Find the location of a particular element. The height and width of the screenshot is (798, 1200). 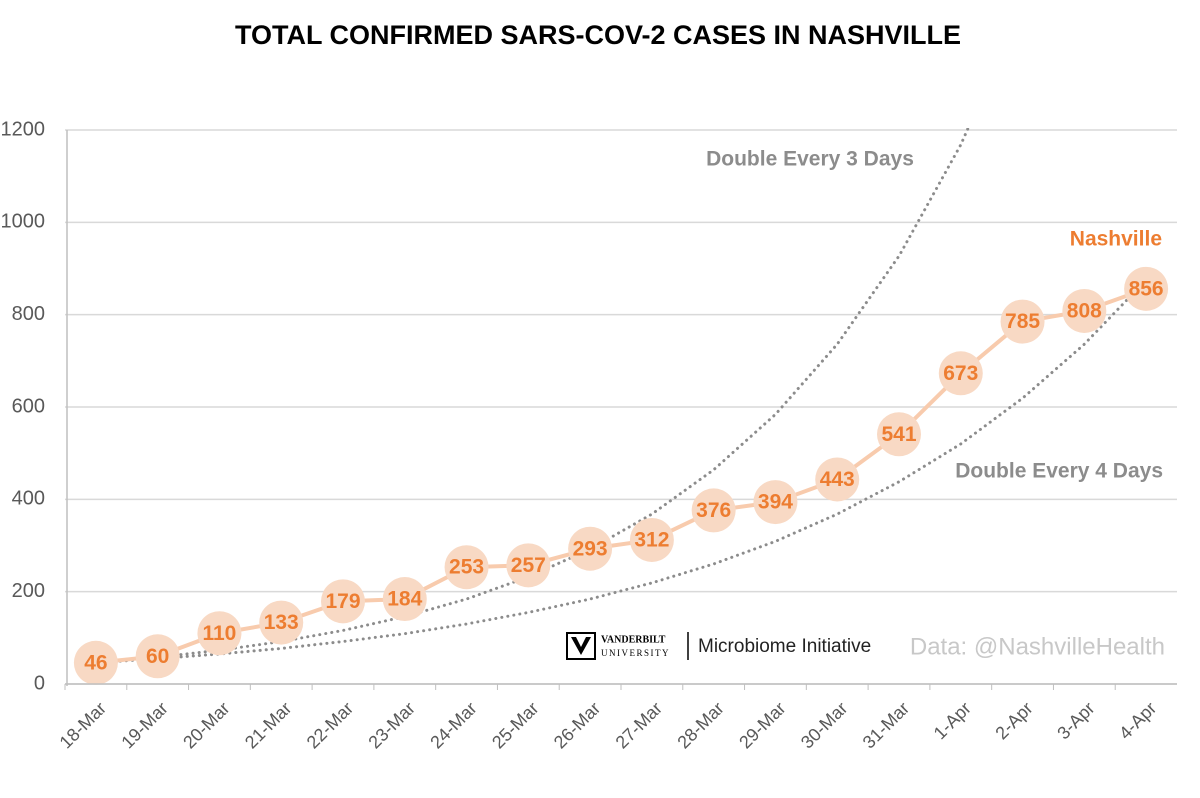

logo-v is located at coordinates (581, 646).